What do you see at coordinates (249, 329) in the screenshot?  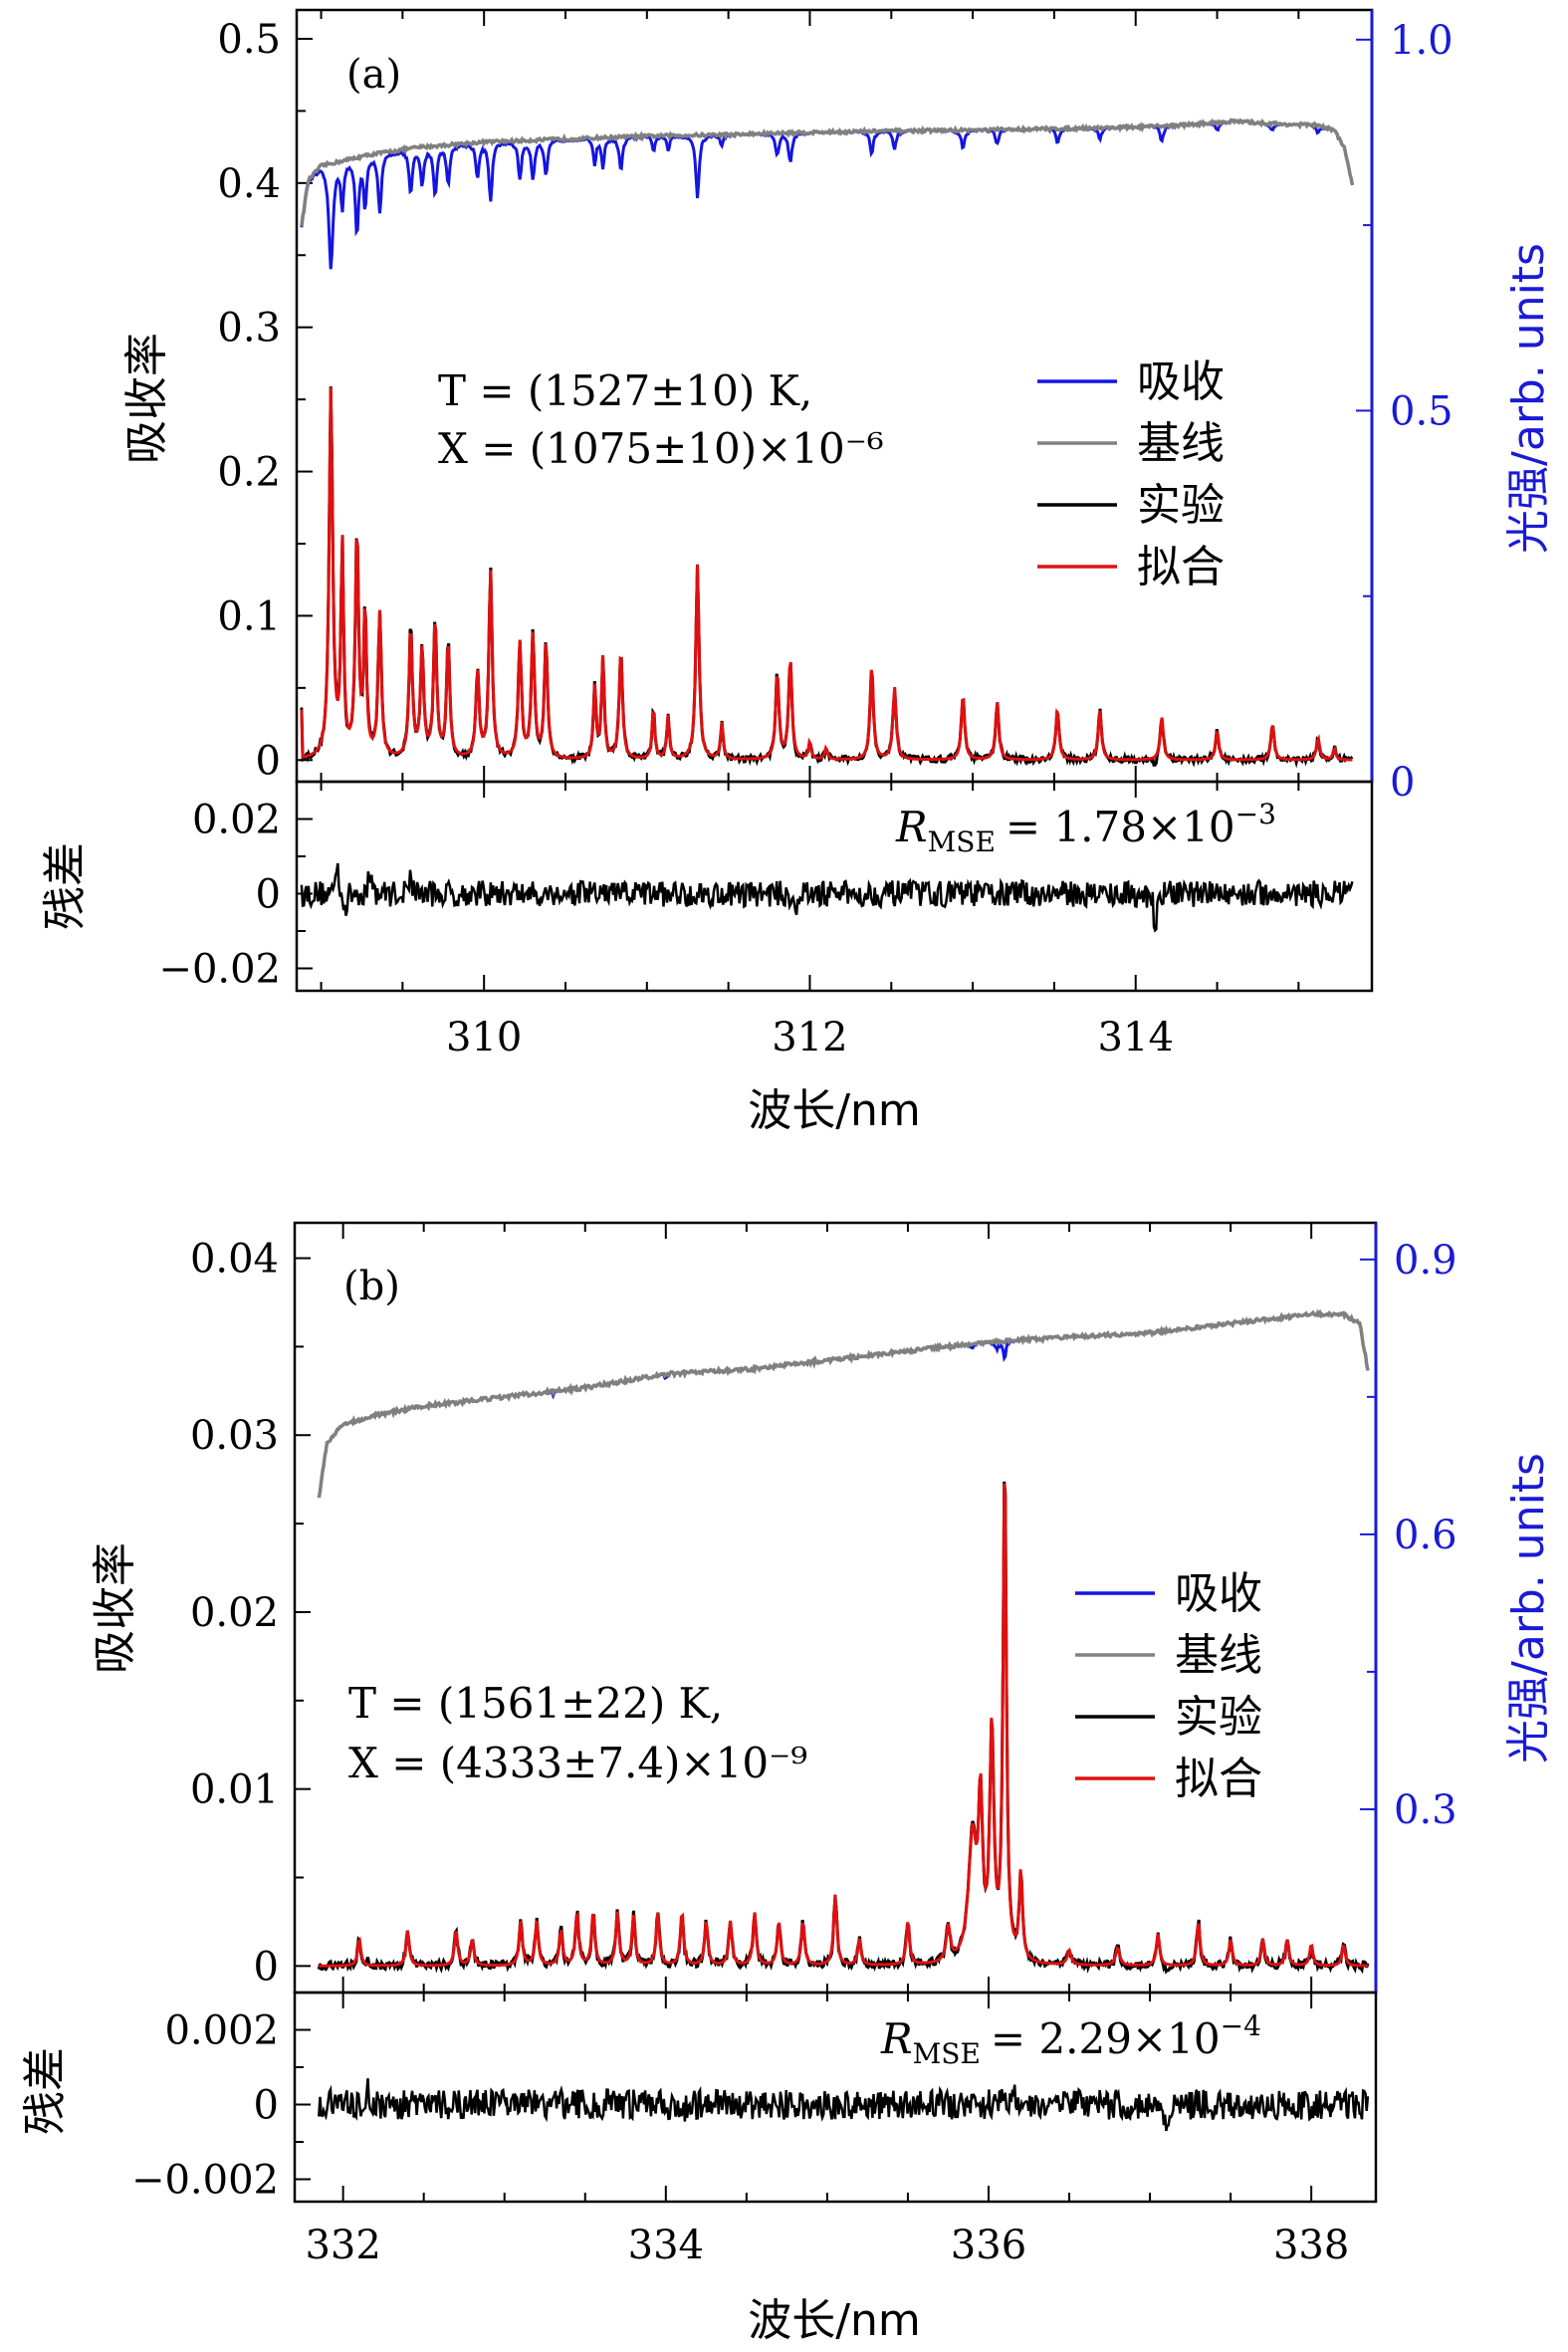 I see `y-tick-label: 0.3` at bounding box center [249, 329].